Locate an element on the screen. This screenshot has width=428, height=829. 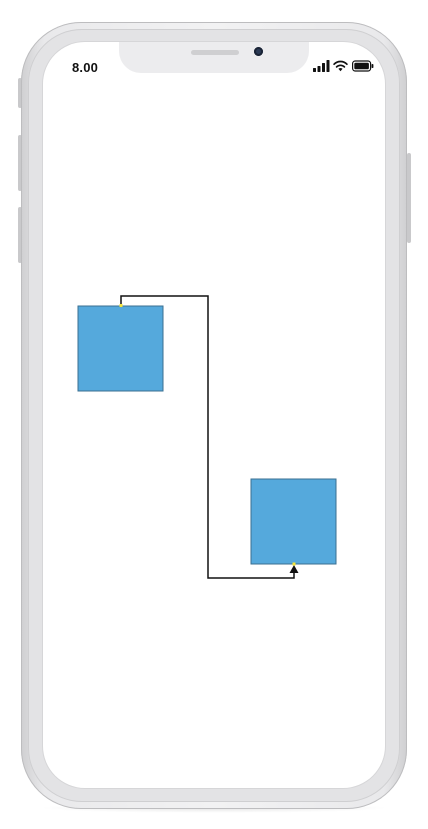
power-button is located at coordinates (409, 198).